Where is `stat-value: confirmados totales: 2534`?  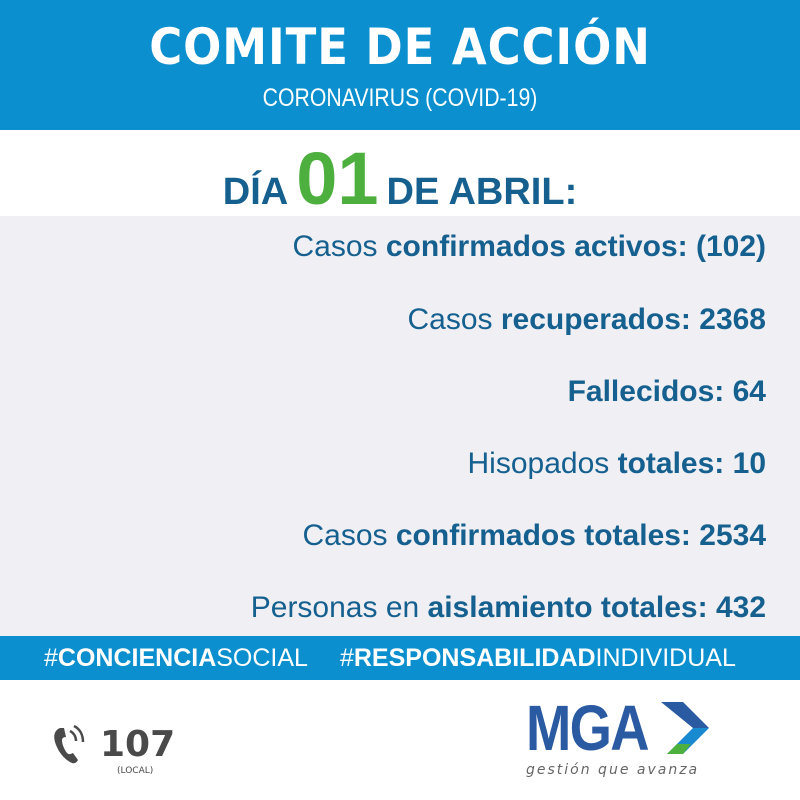 stat-value: confirmados totales: 2534 is located at coordinates (580, 535).